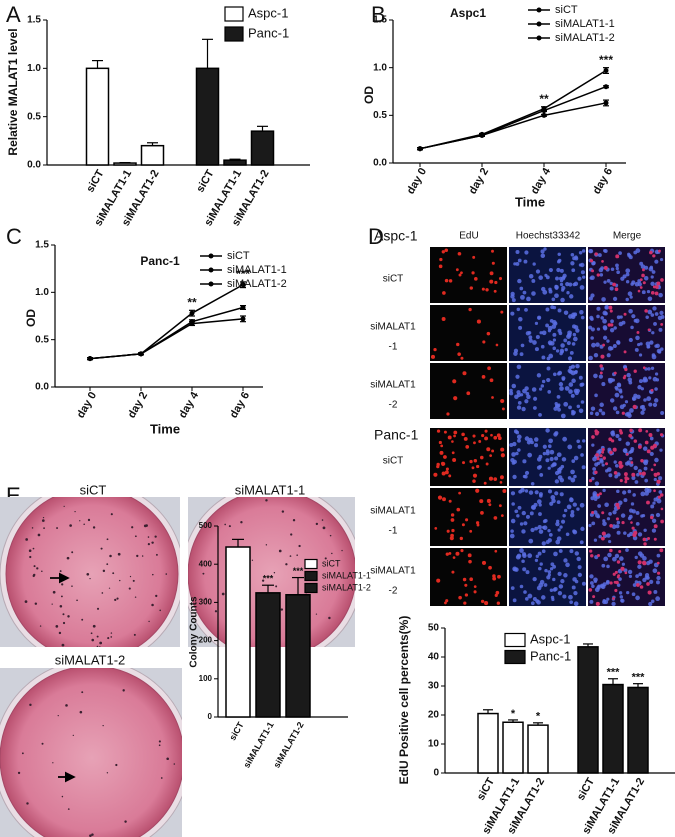 The height and width of the screenshot is (837, 675). What do you see at coordinates (42, 292) in the screenshot?
I see `y-tick-label: 1.0` at bounding box center [42, 292].